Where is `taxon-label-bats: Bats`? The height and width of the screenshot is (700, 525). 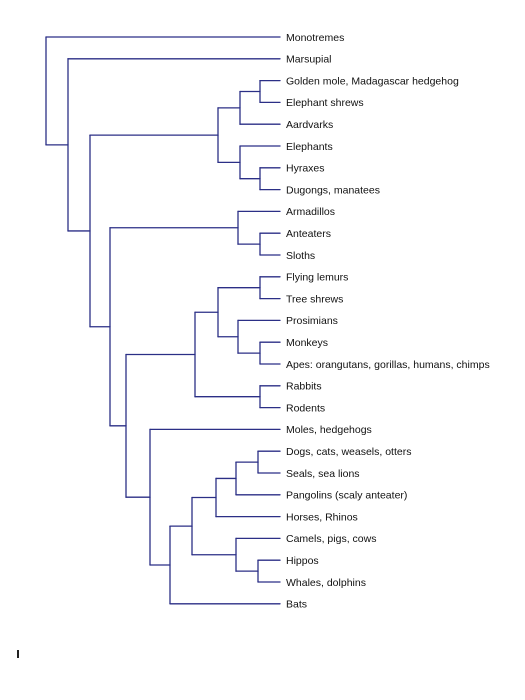
taxon-label-bats: Bats is located at coordinates (296, 605).